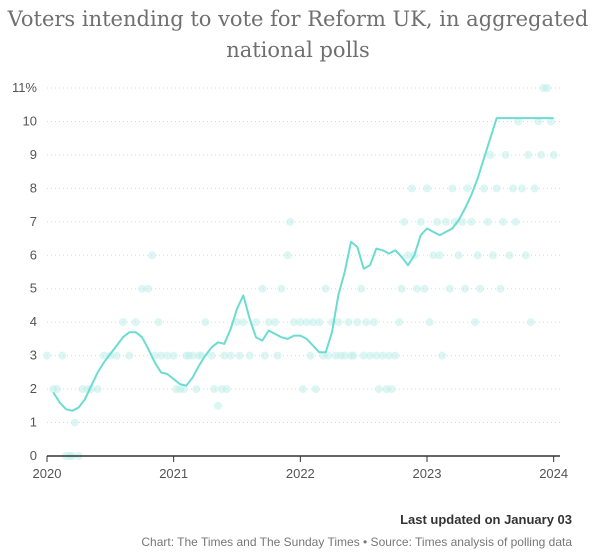  What do you see at coordinates (33, 221) in the screenshot?
I see `y-tick-label: 7` at bounding box center [33, 221].